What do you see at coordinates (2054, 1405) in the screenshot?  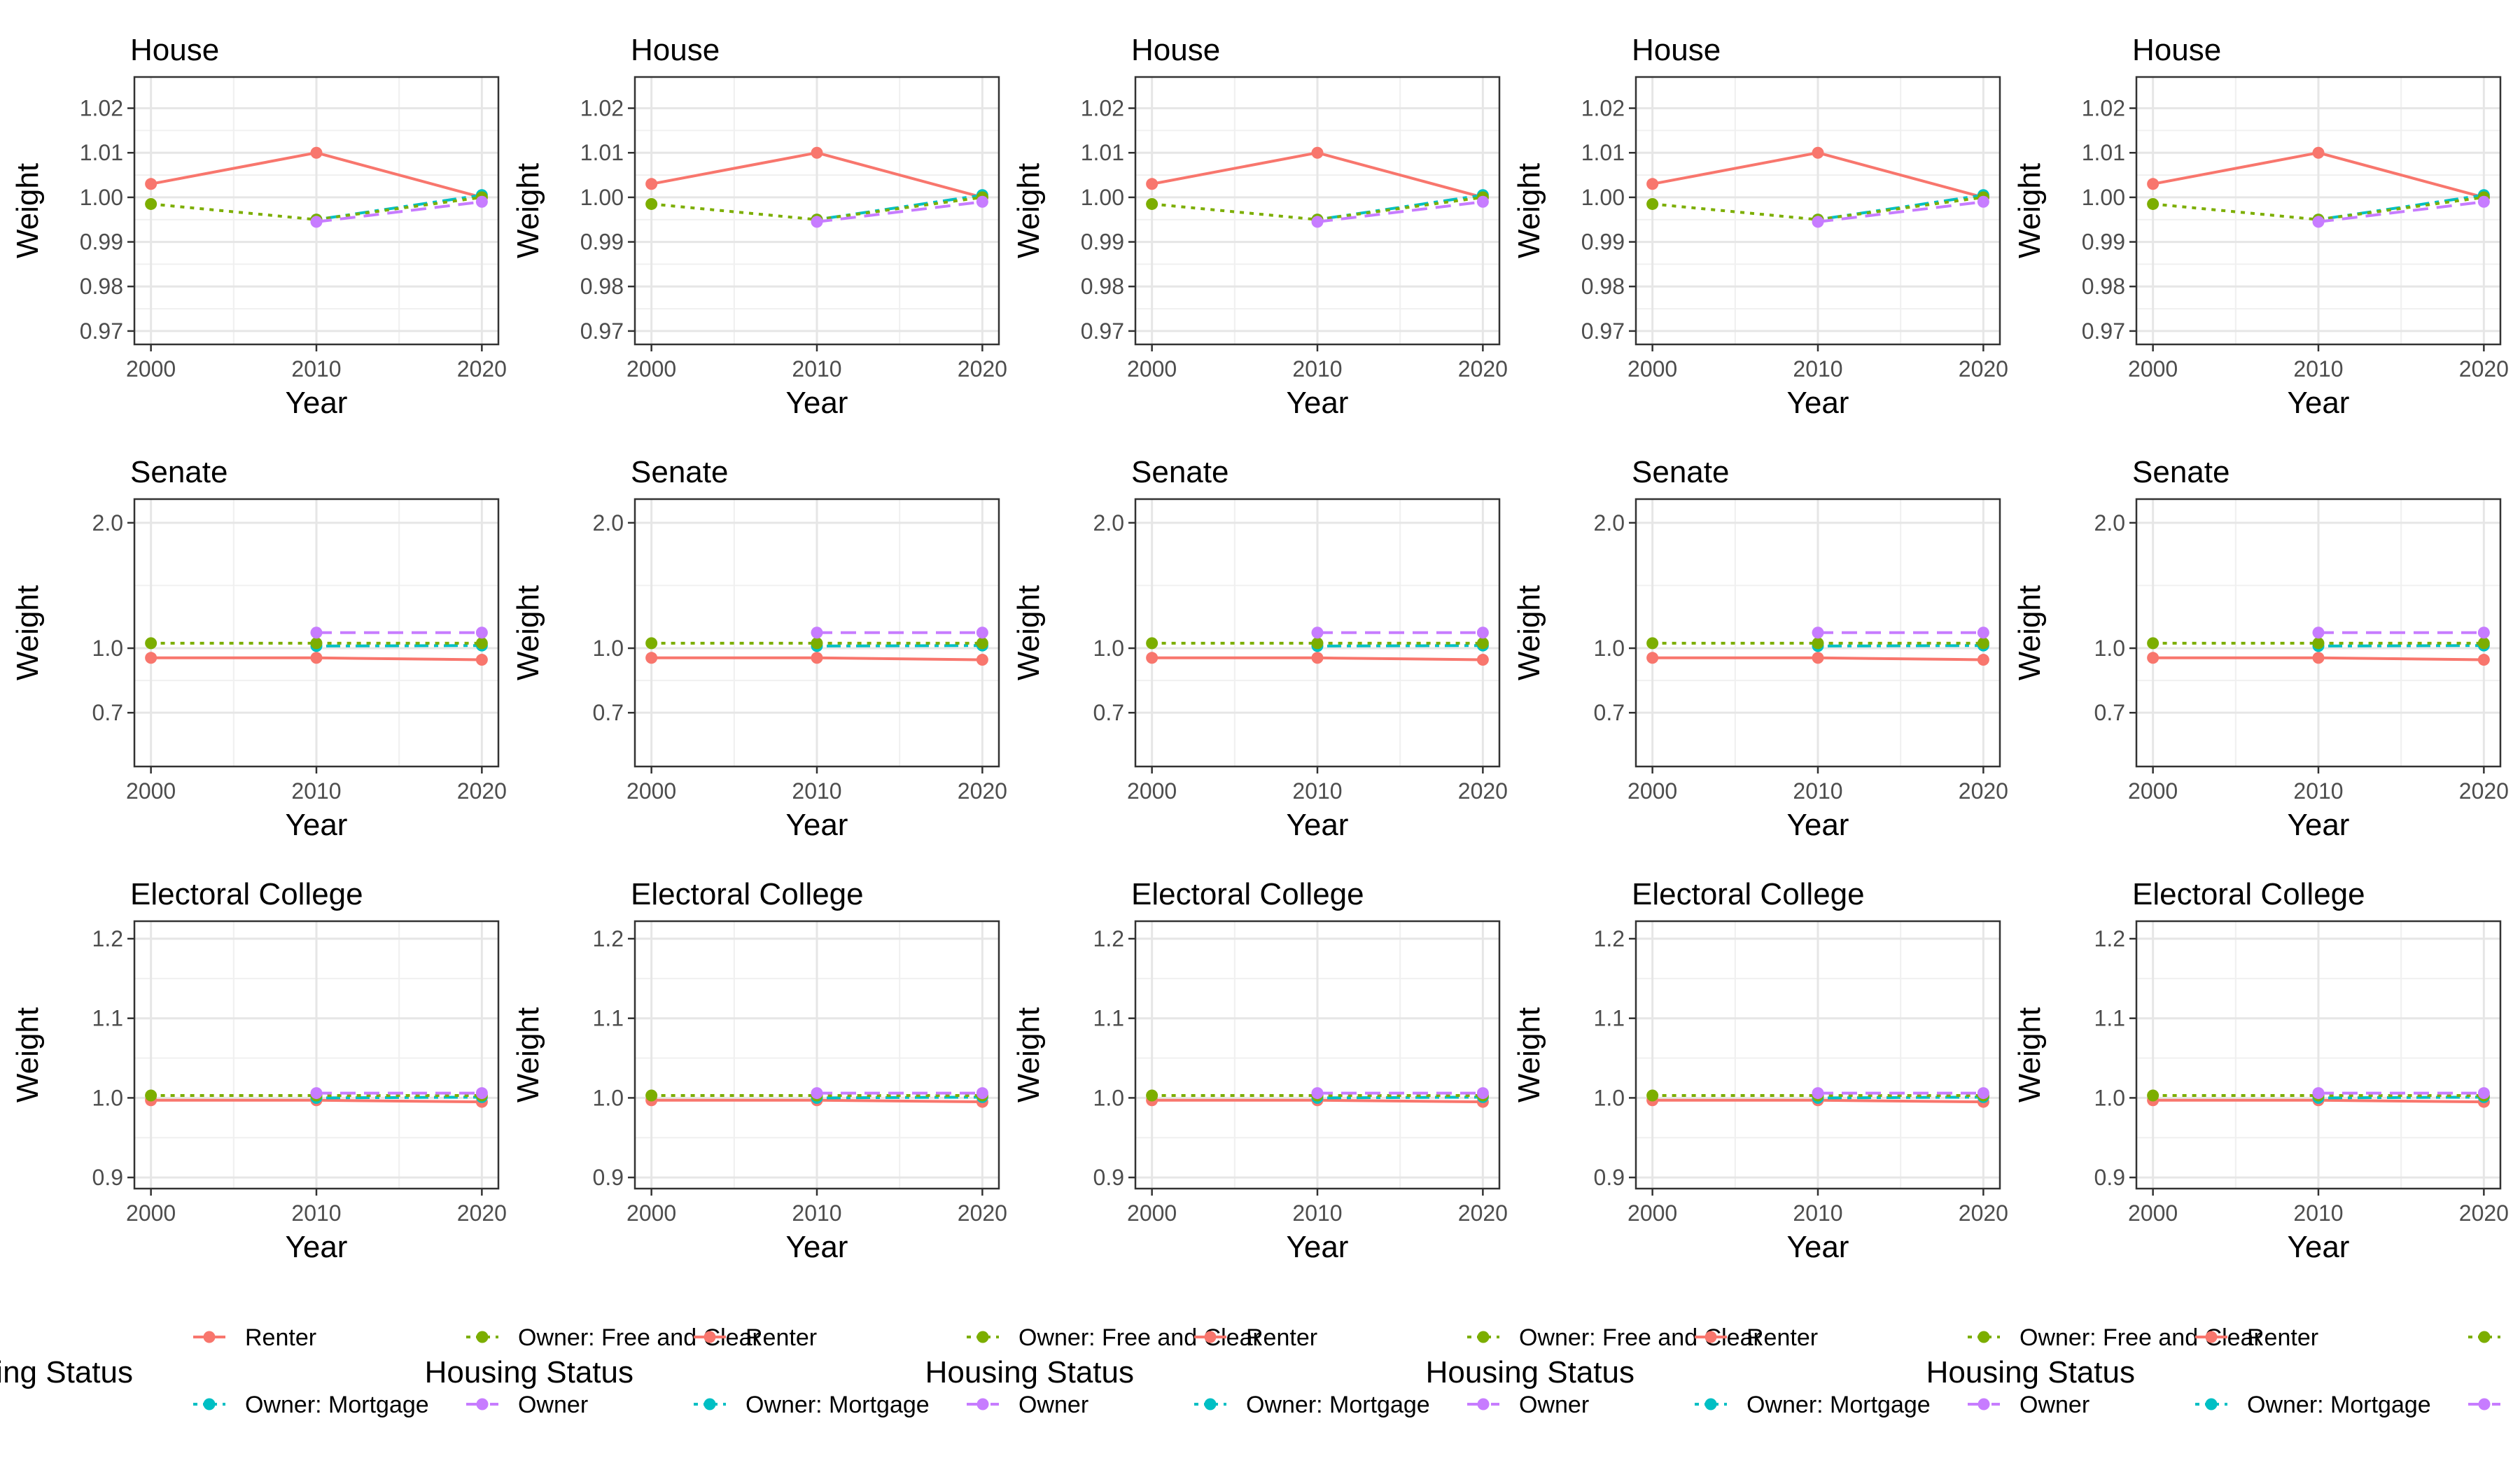 I see `legend-label: Owner` at bounding box center [2054, 1405].